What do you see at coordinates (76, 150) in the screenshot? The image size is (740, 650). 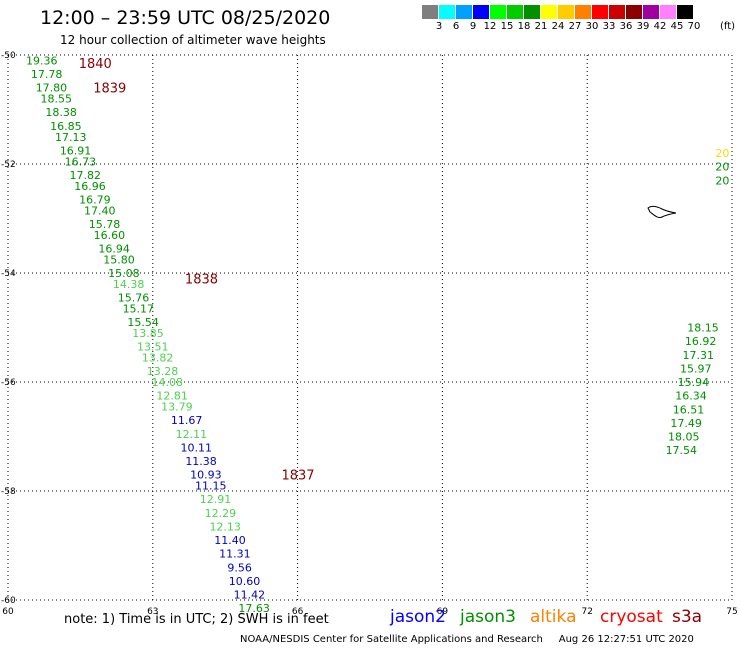 I see `wave-height-label: 16.91` at bounding box center [76, 150].